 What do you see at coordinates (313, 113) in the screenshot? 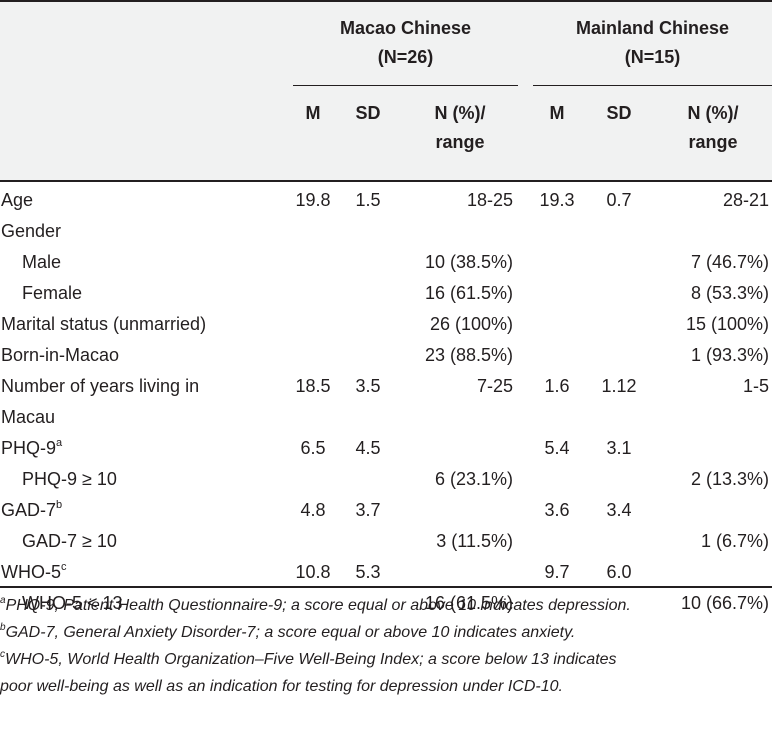
I see `col-m-1: M` at bounding box center [313, 113].